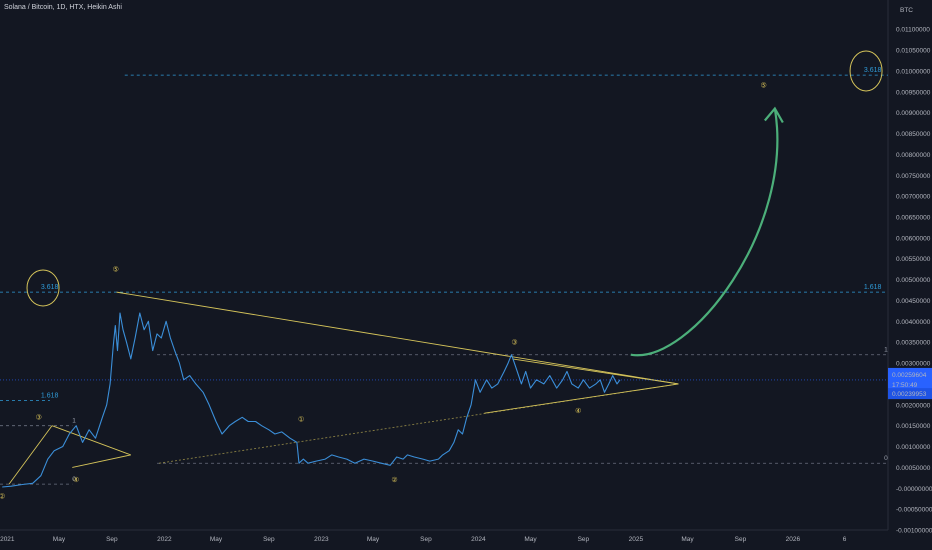  I want to click on y-tick-label: 0.00850000, so click(913, 134).